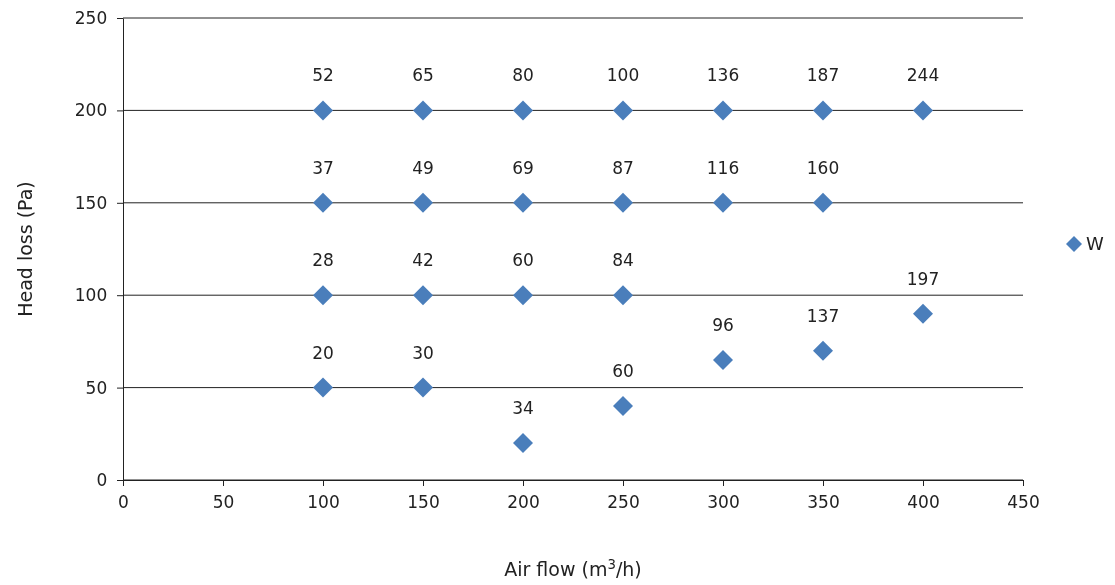 This screenshot has width=1115, height=585. What do you see at coordinates (523, 75) in the screenshot?
I see `annotation: 80` at bounding box center [523, 75].